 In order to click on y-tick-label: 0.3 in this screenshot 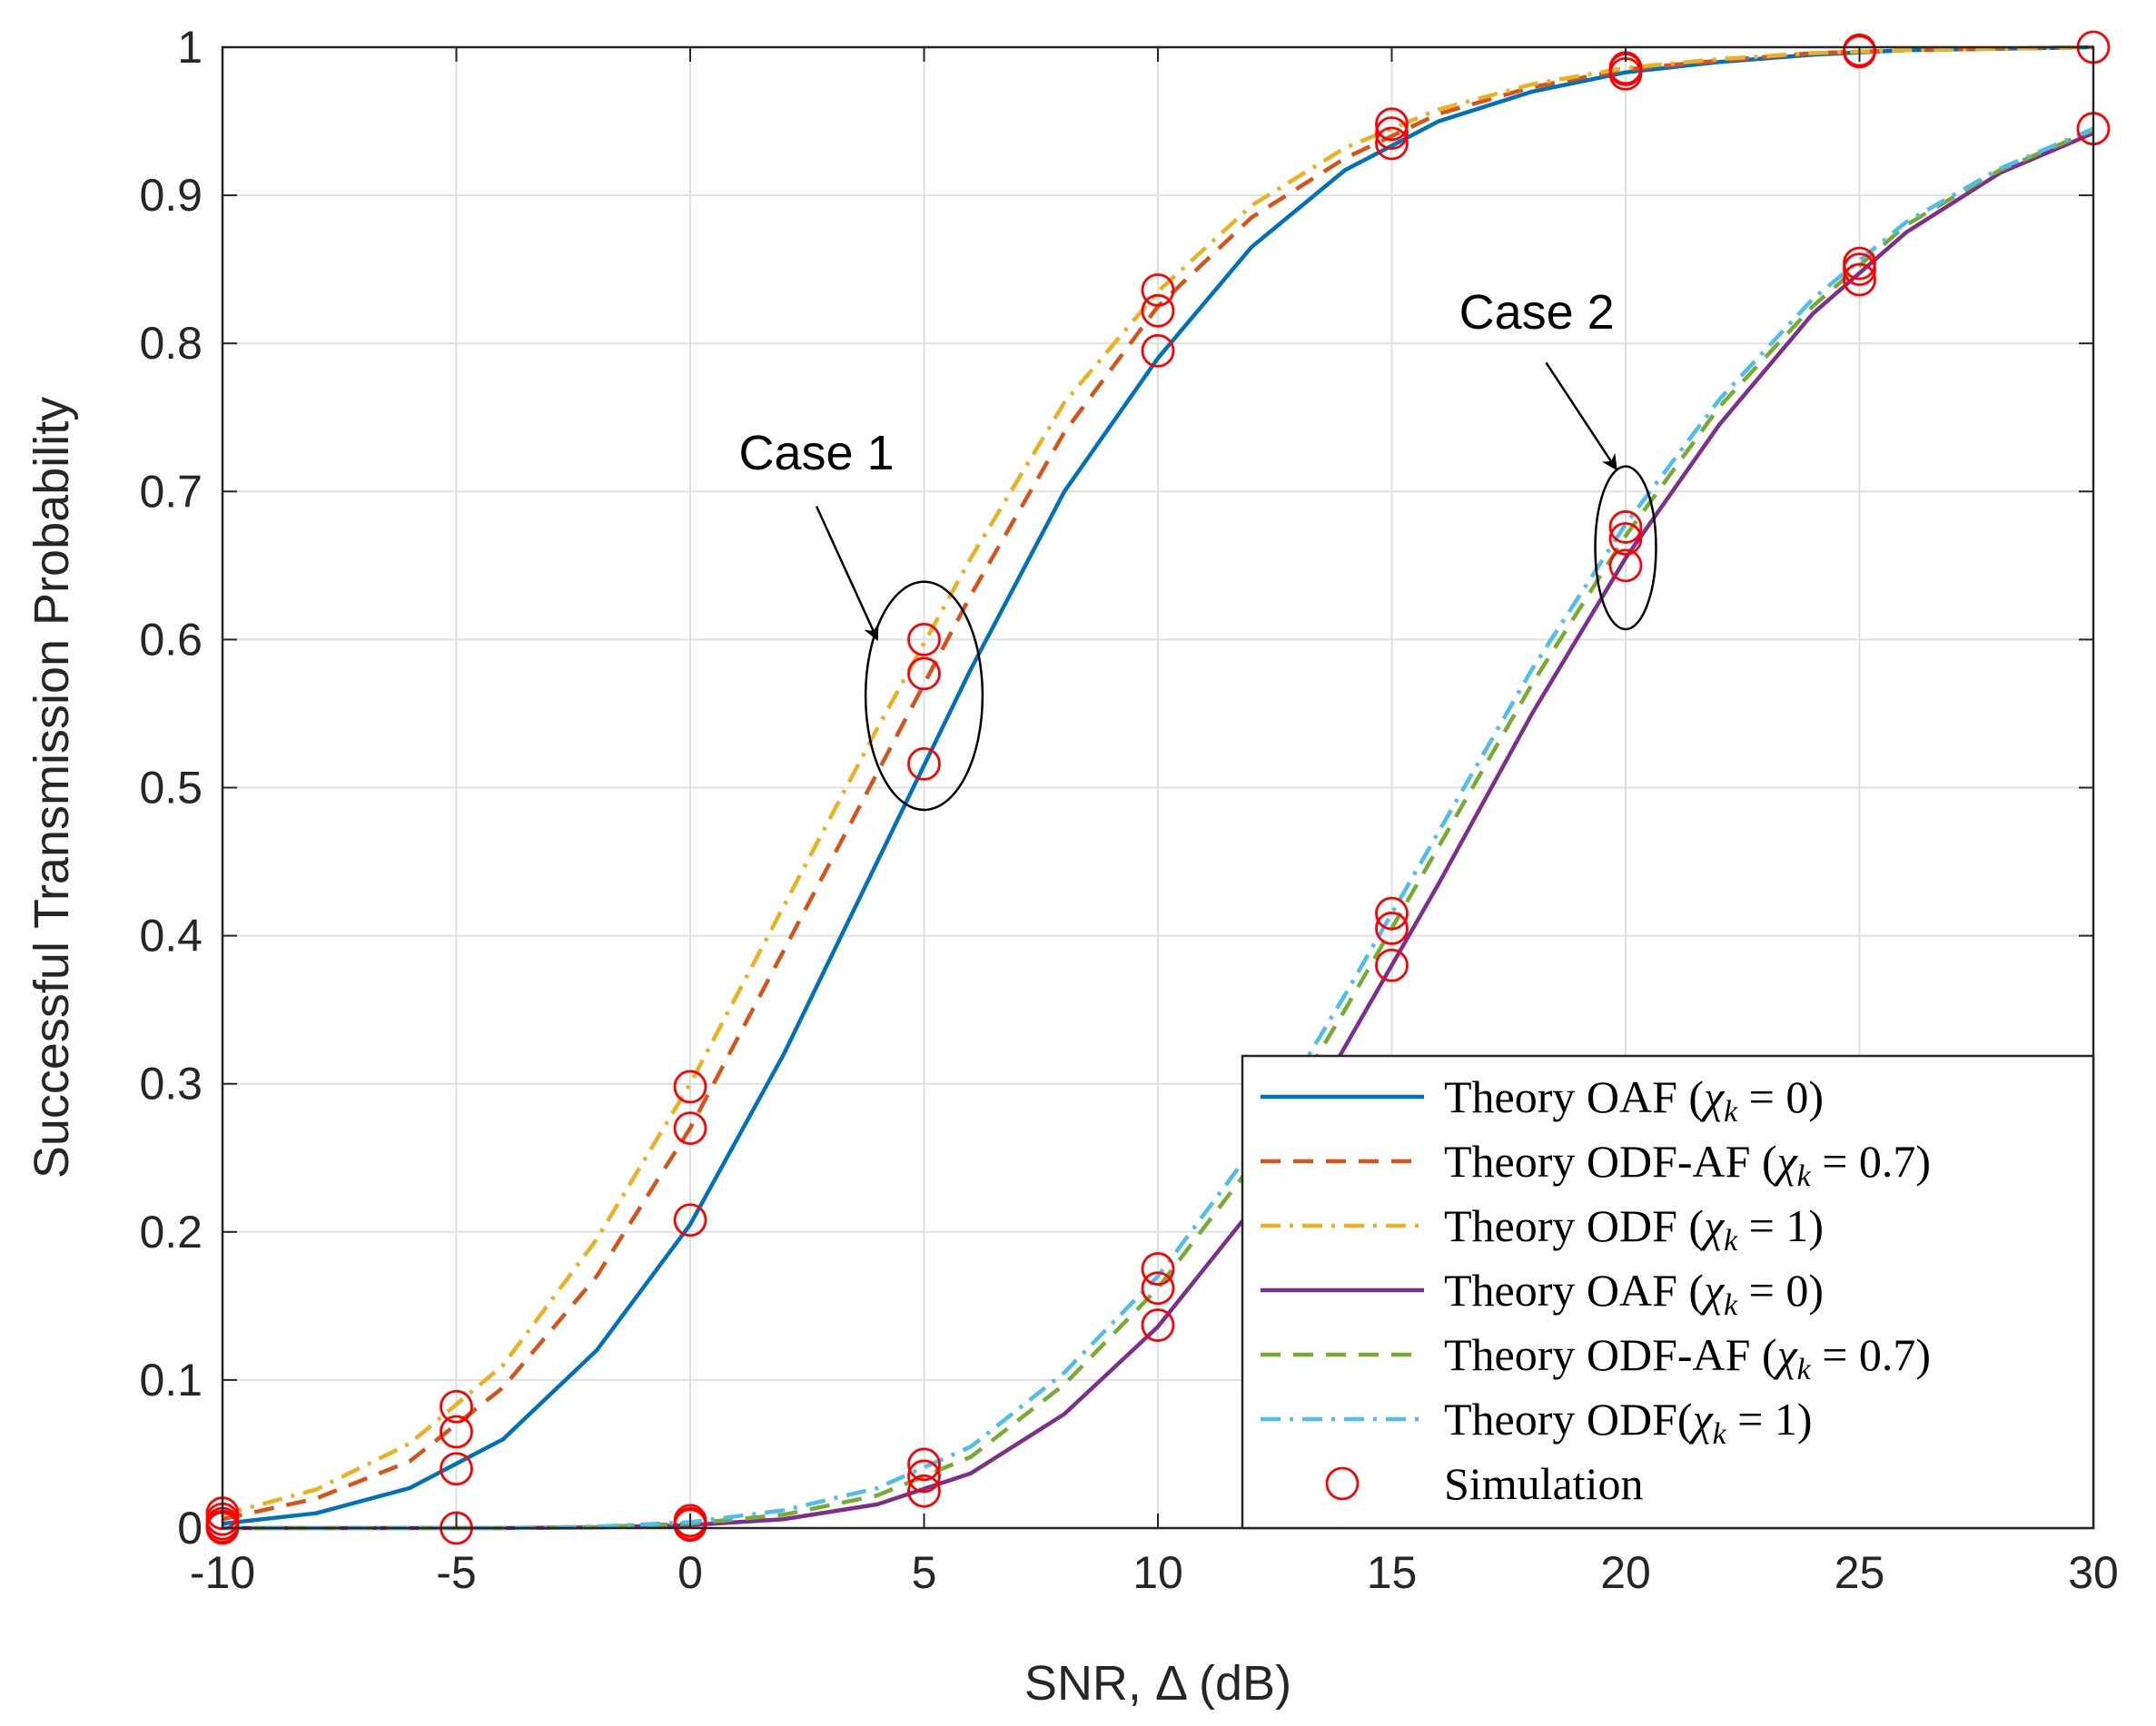, I will do `click(171, 1084)`.